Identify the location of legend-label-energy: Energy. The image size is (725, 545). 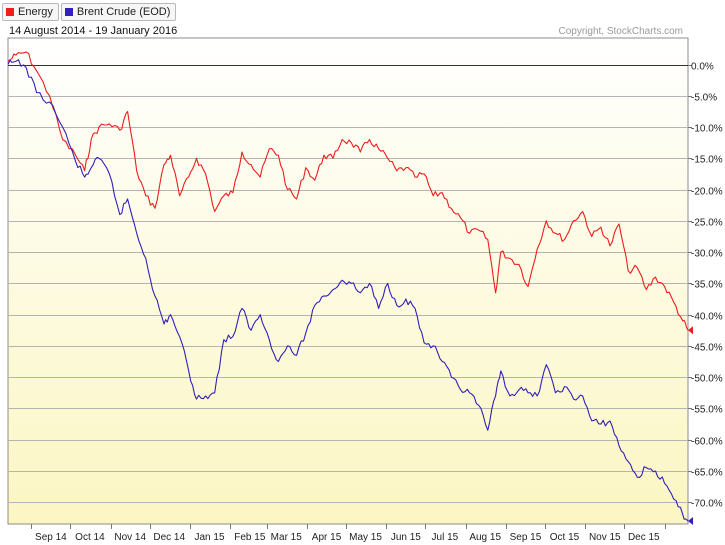
(35, 12).